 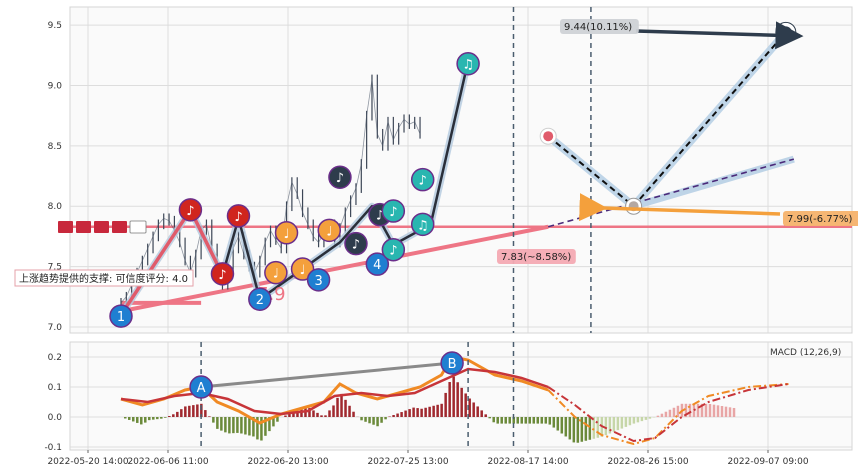 What do you see at coordinates (452, 363) in the screenshot?
I see `macd-marker` at bounding box center [452, 363].